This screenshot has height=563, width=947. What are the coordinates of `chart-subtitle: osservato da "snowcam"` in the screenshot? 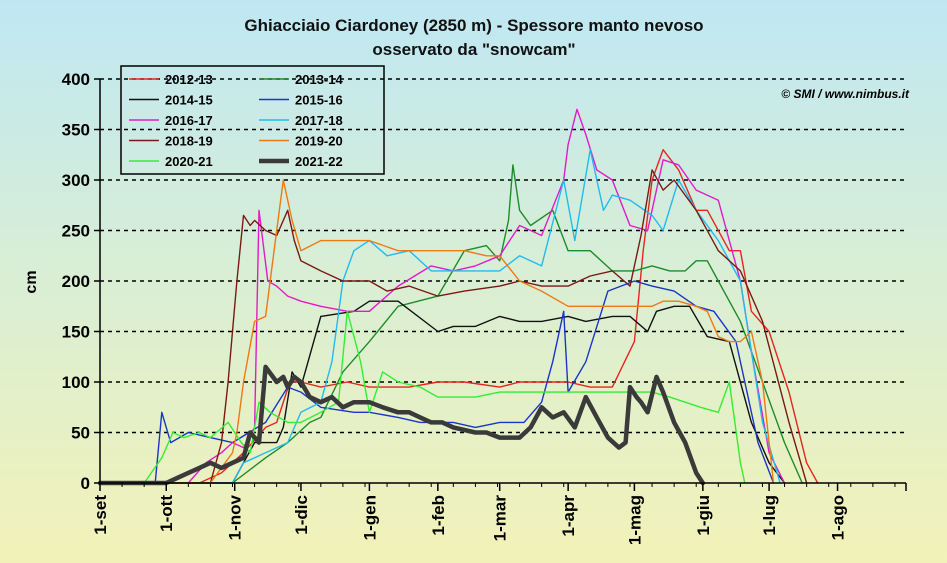 It's located at (473, 49).